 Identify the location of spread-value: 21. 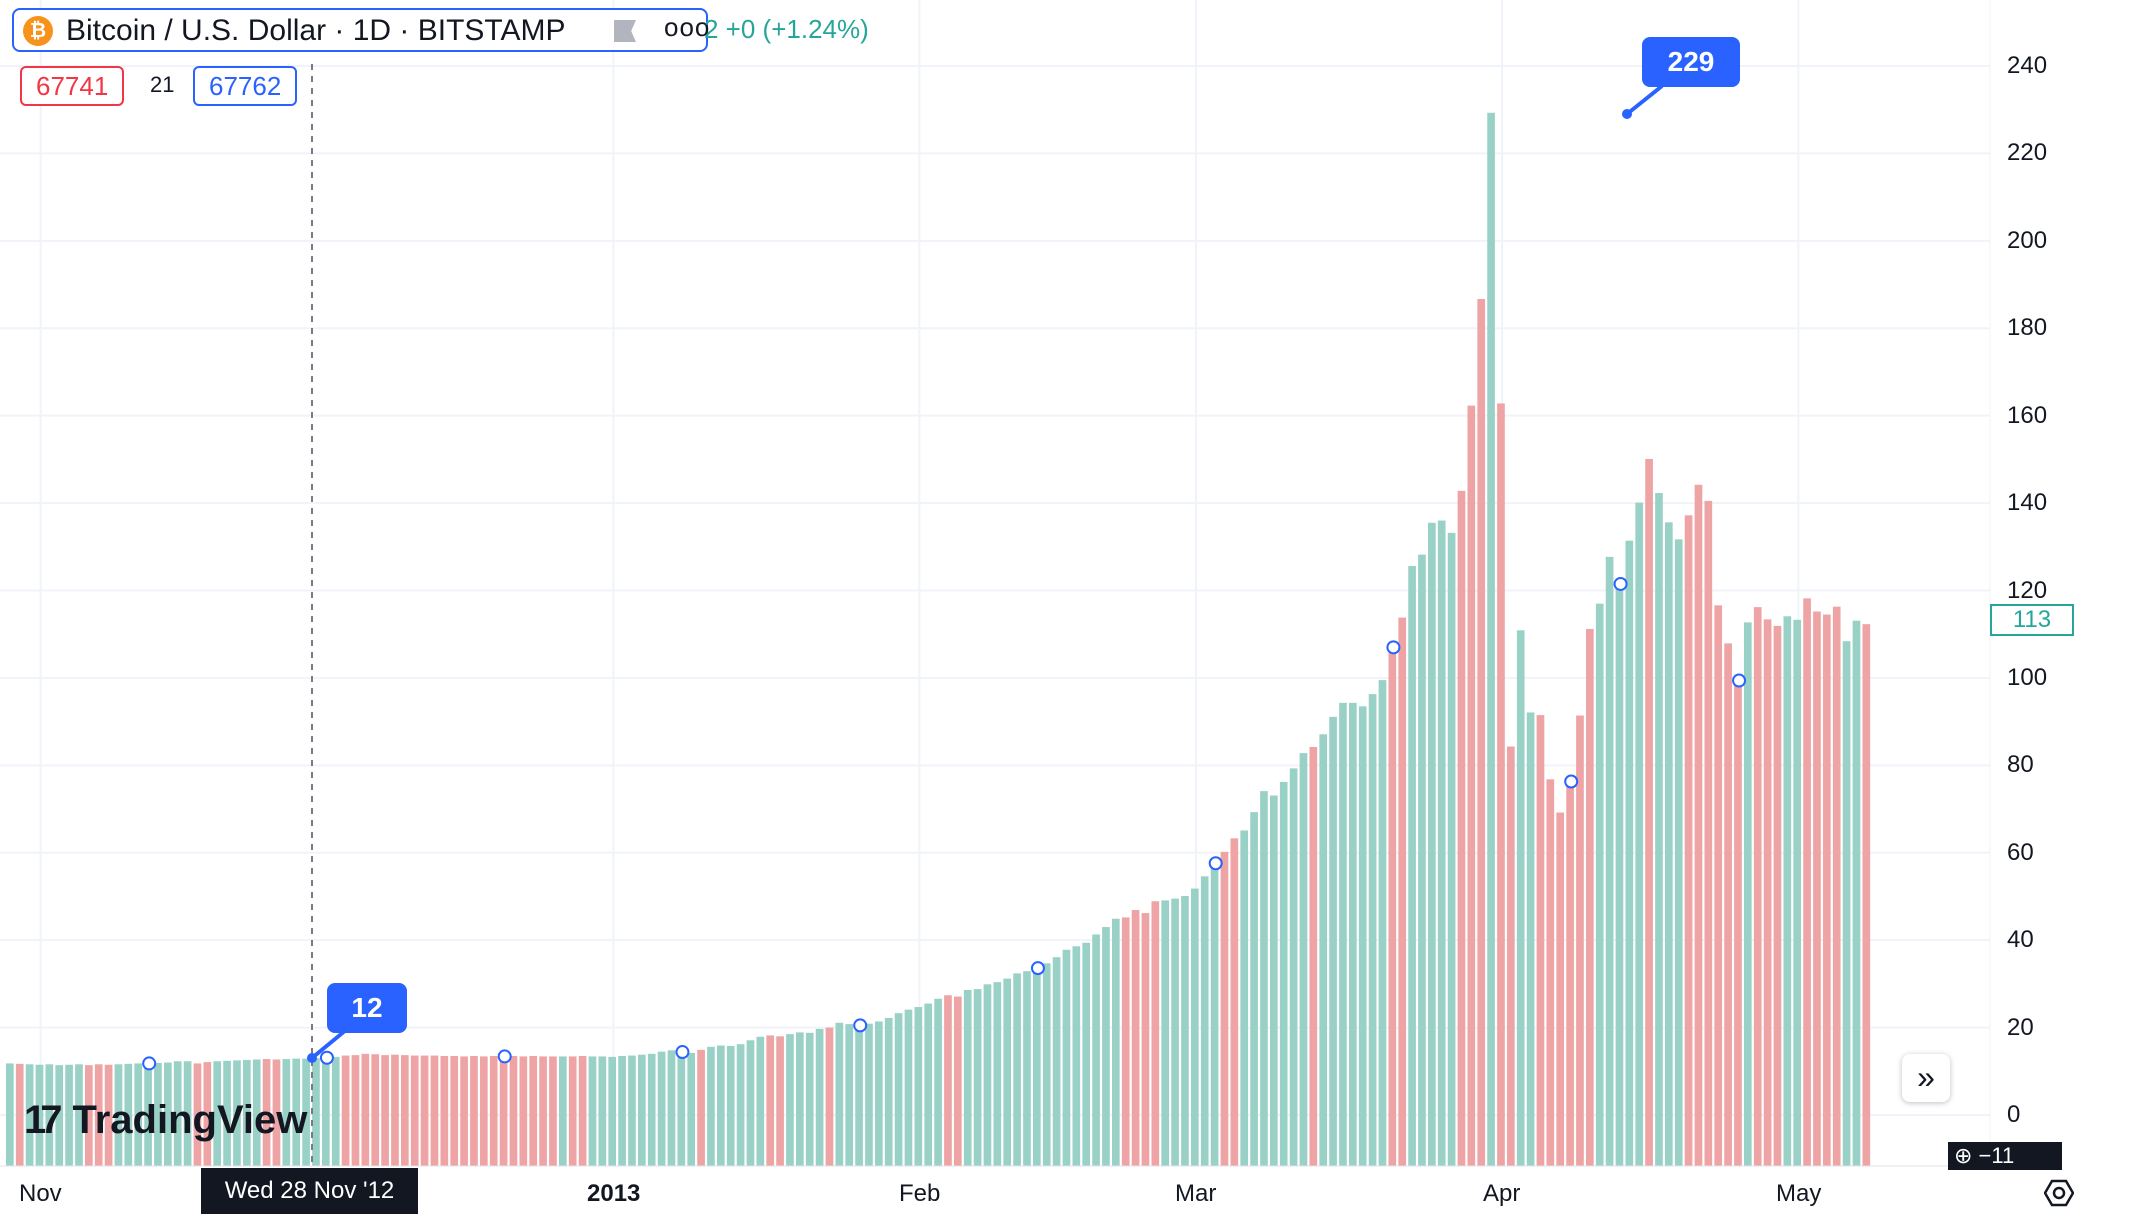
(162, 84).